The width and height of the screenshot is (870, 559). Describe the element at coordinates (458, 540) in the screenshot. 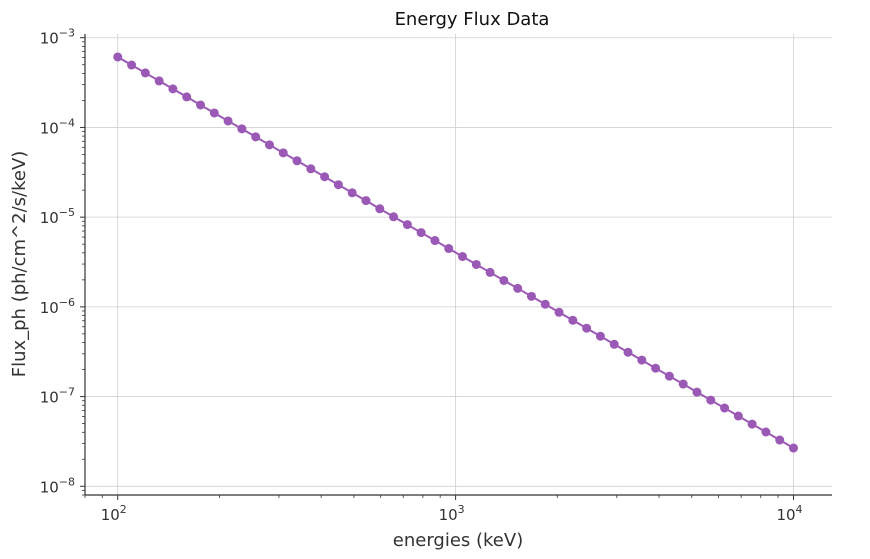

I see `x-axis-label: energies (keV)` at that location.